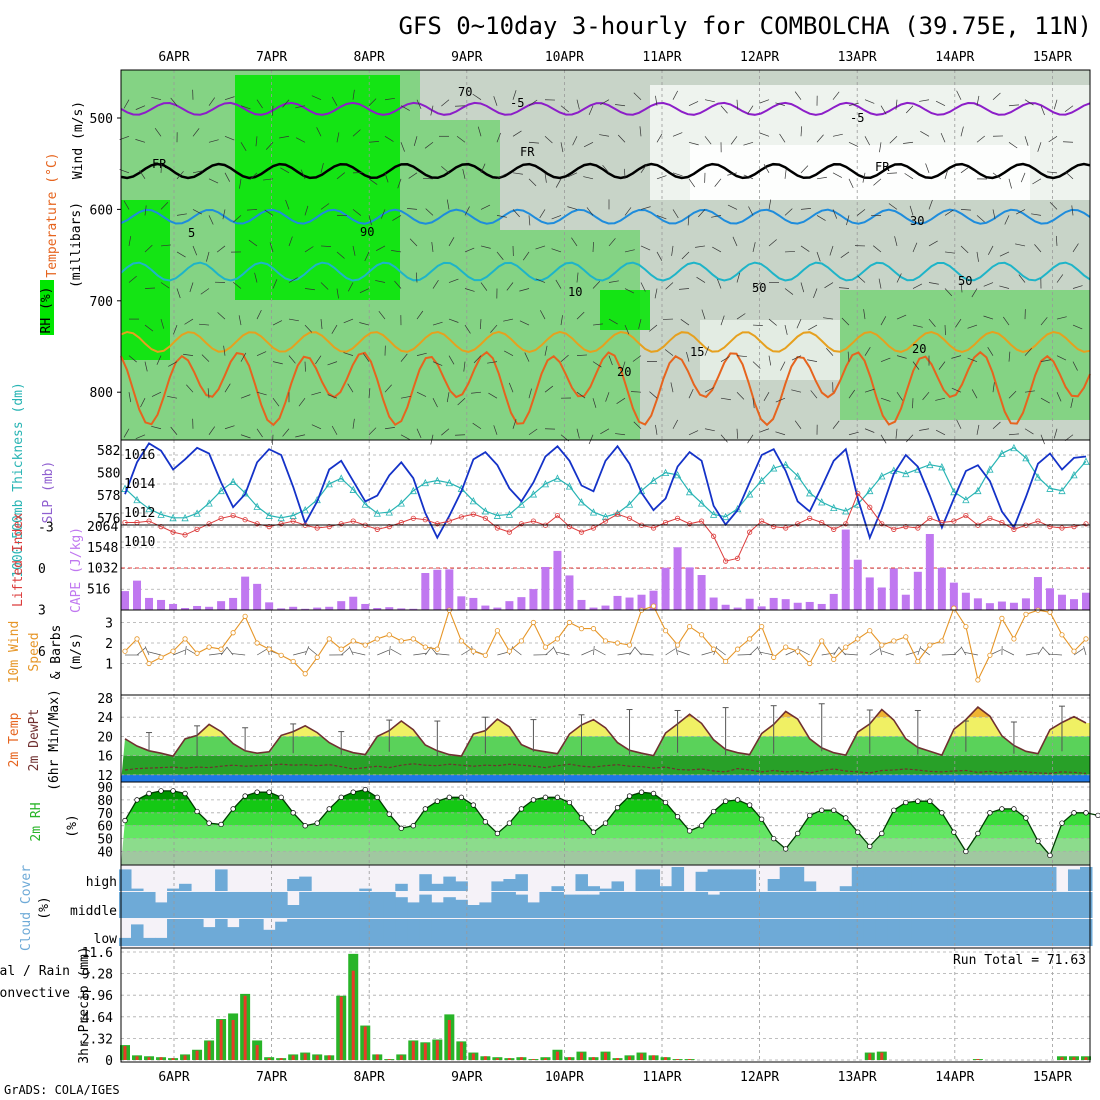 The image size is (1100, 1100). Describe the element at coordinates (954, 1077) in the screenshot. I see `bottom-date-label: 14APR` at that location.